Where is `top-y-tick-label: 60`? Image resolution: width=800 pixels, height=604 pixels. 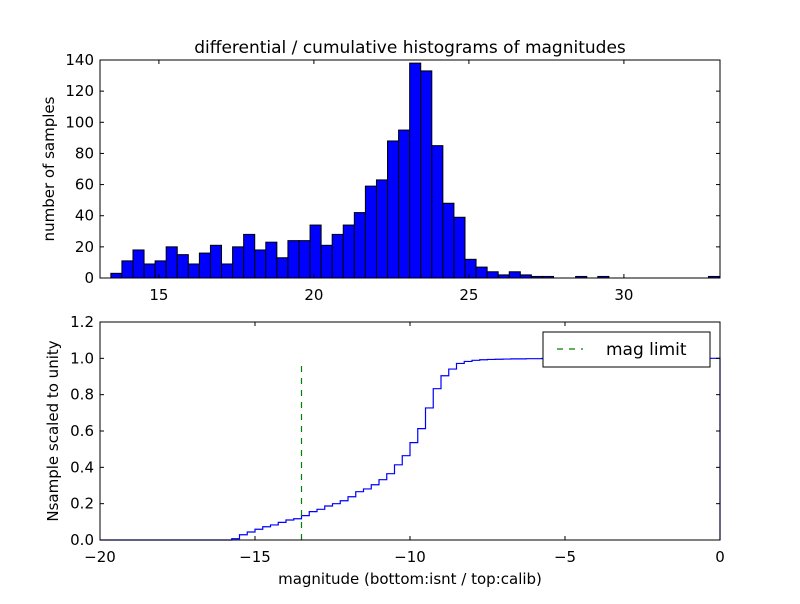
top-y-tick-label: 60 is located at coordinates (84, 185).